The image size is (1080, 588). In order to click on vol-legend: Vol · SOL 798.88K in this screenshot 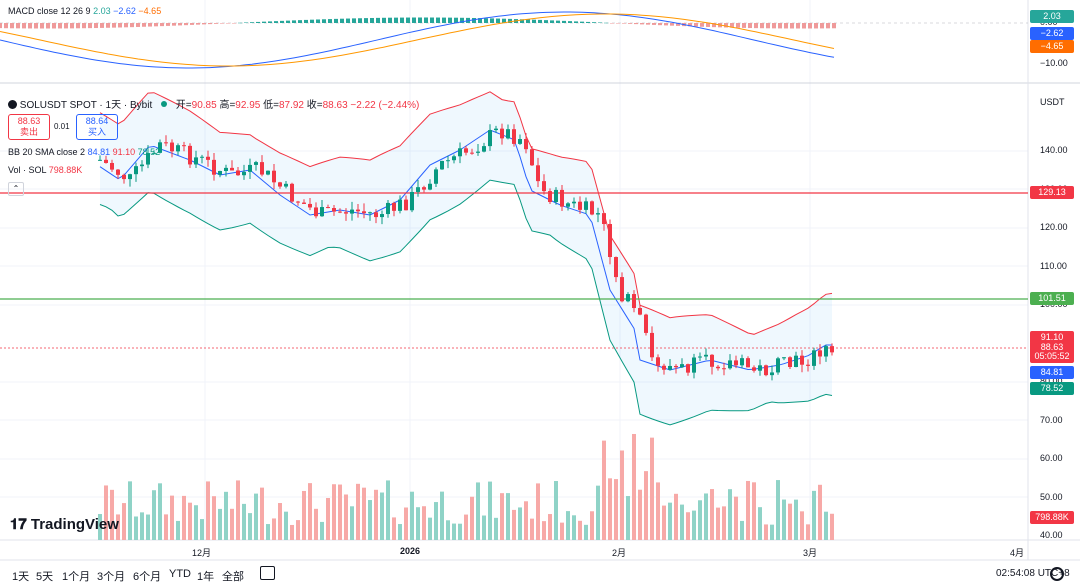, I will do `click(45, 170)`.